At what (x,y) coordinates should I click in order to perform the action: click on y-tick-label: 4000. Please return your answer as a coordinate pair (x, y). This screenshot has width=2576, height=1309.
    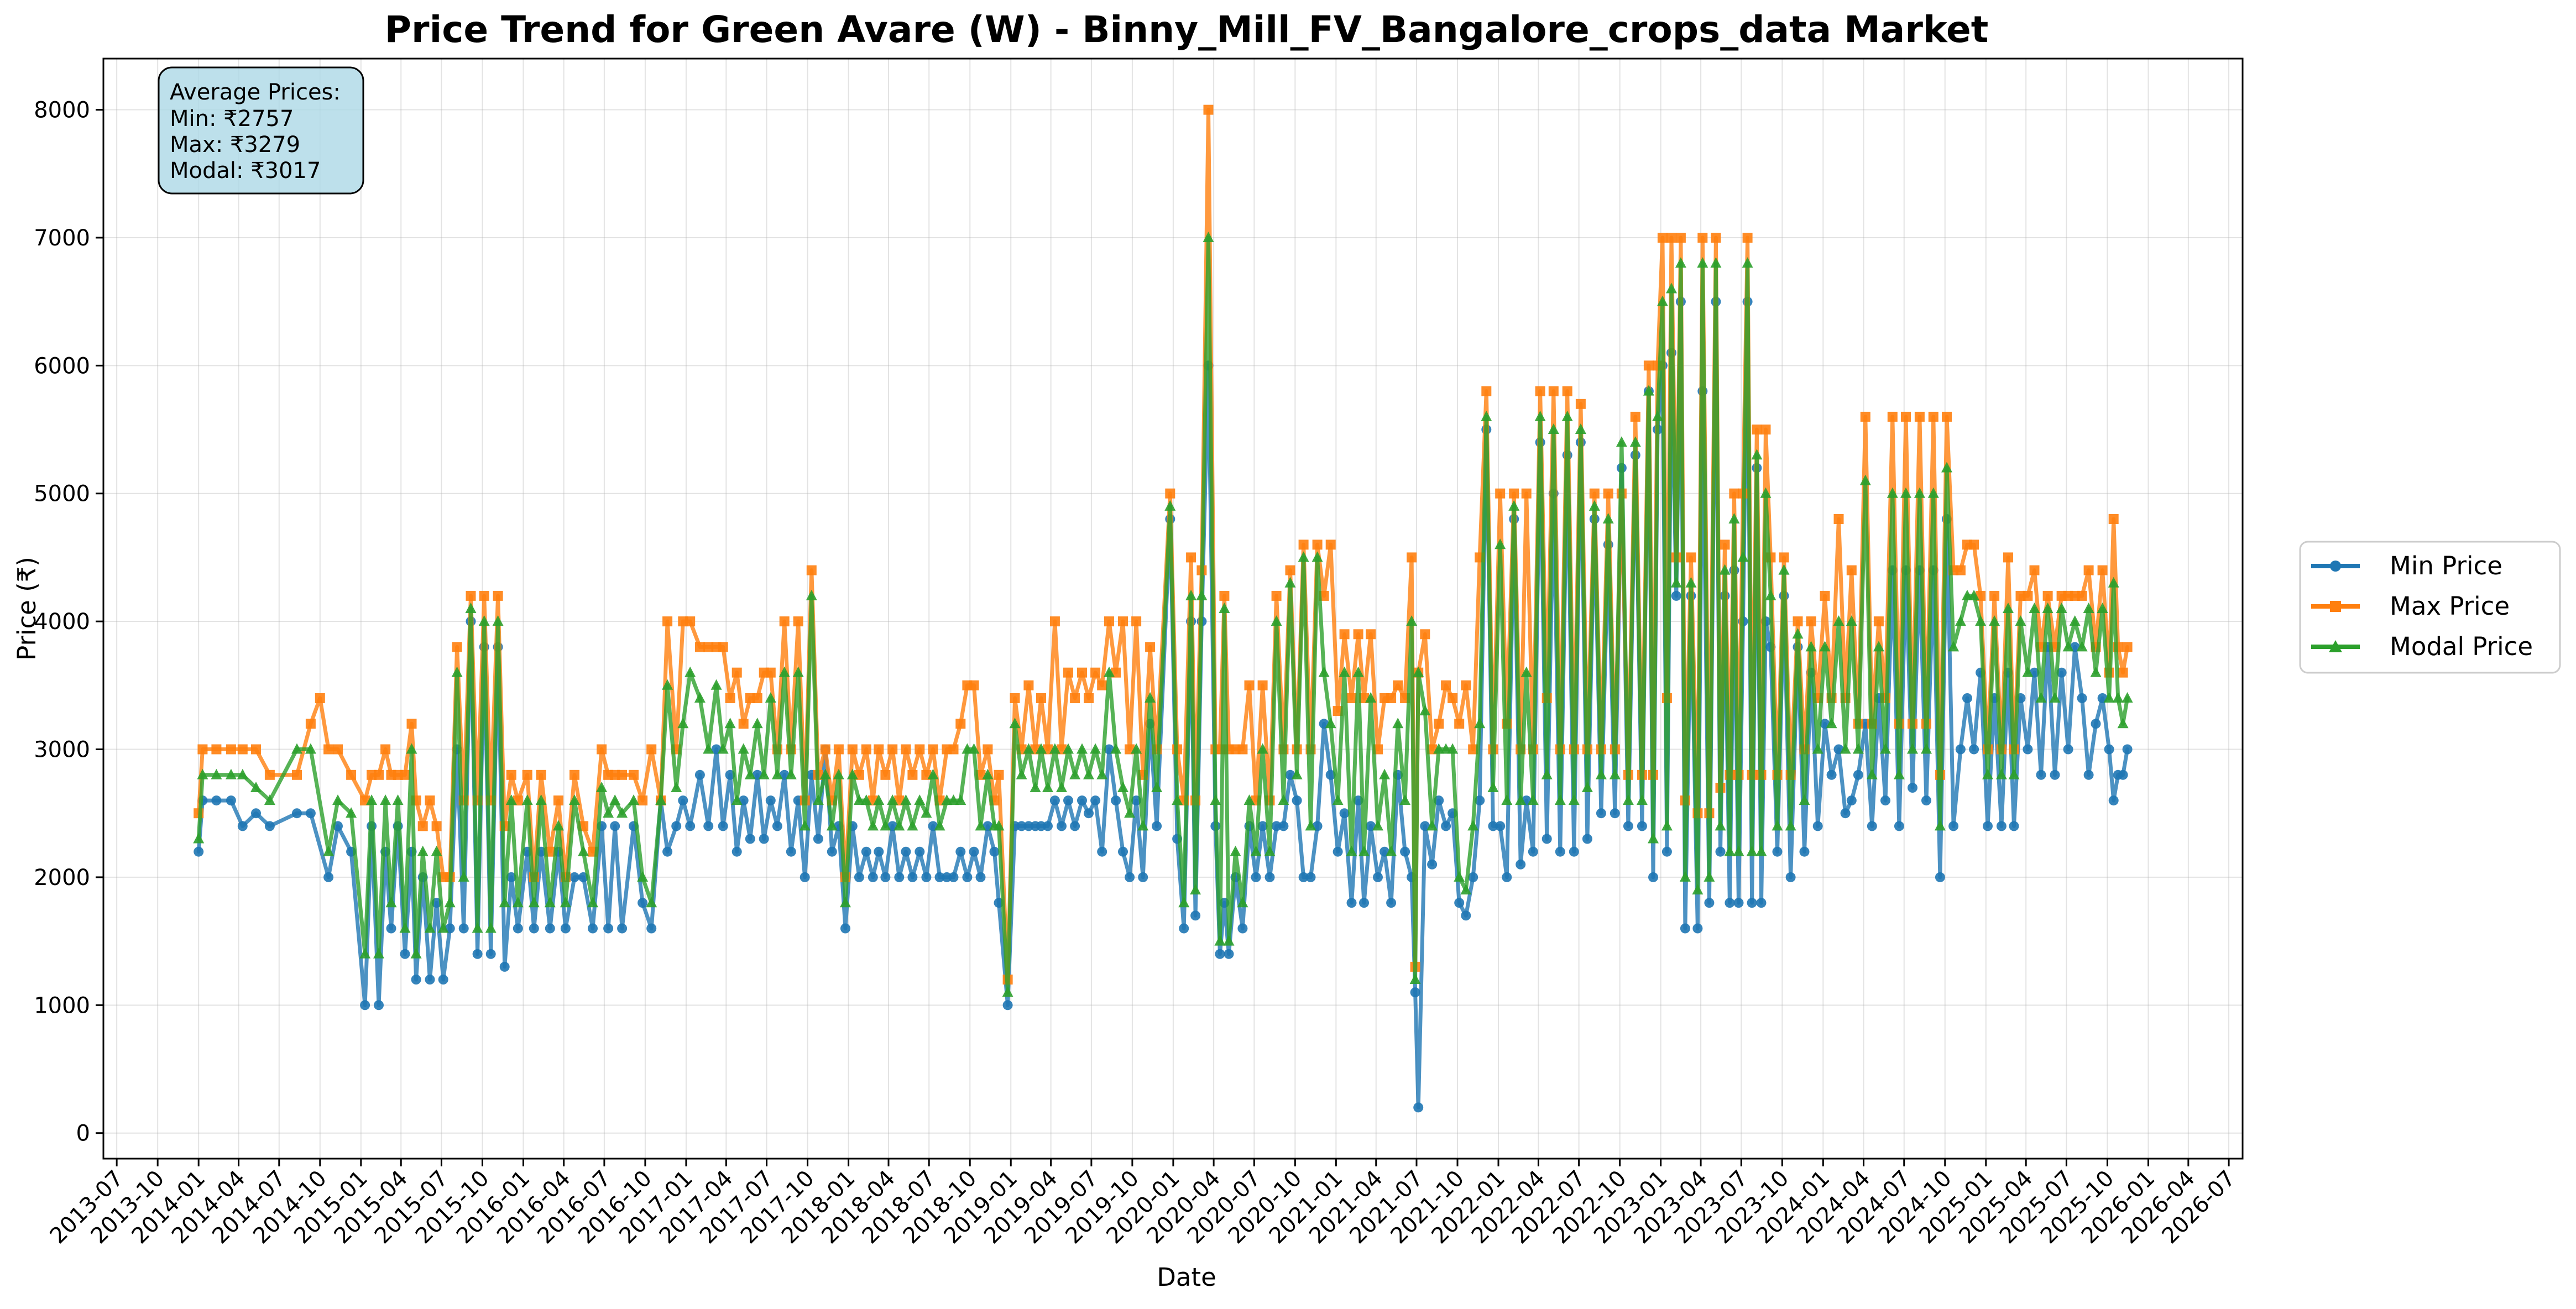
    Looking at the image, I should click on (62, 622).